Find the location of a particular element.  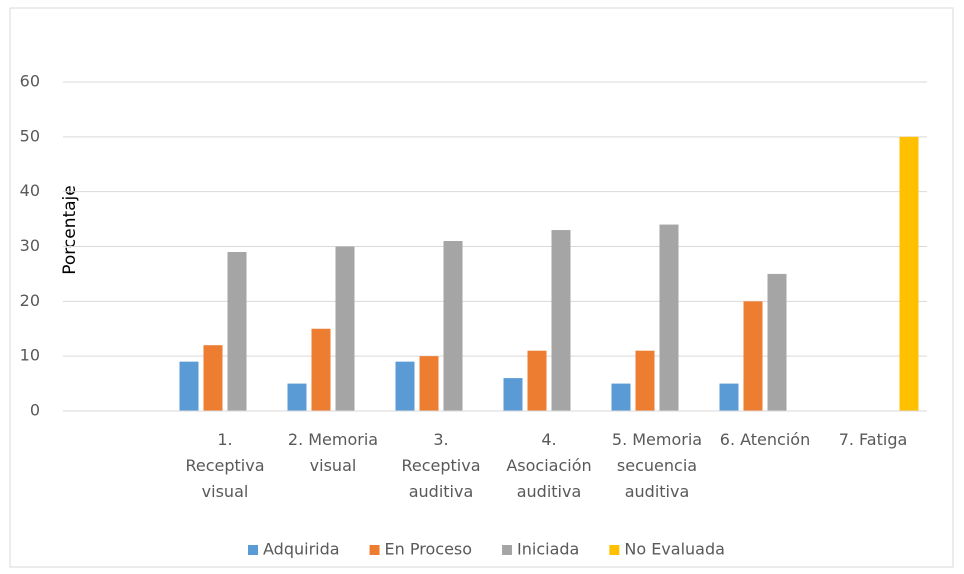

y-tick-label: 20 is located at coordinates (30, 300).